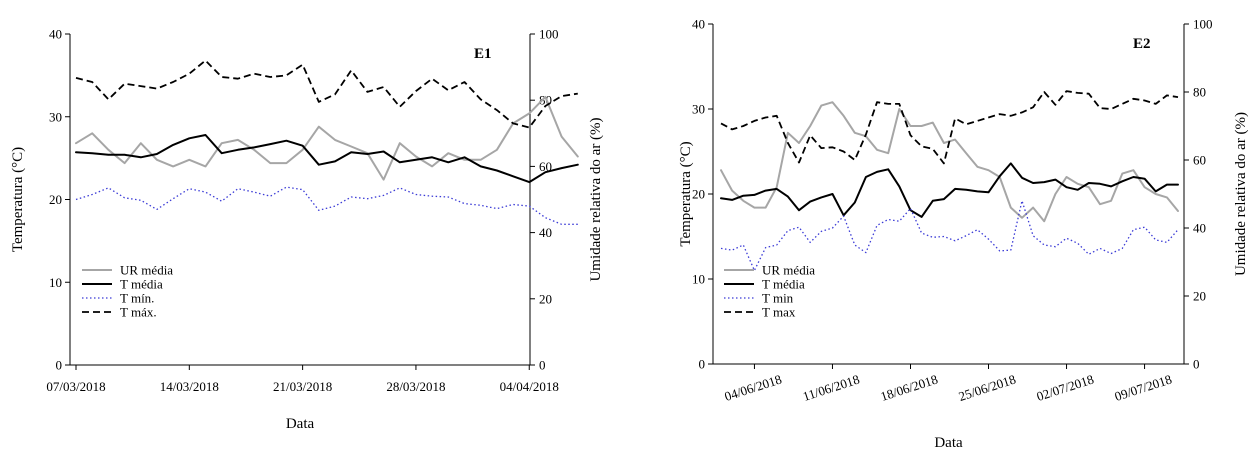 The image size is (1259, 455). I want to click on x-tick-label: 04/06/2018, so click(753, 387).